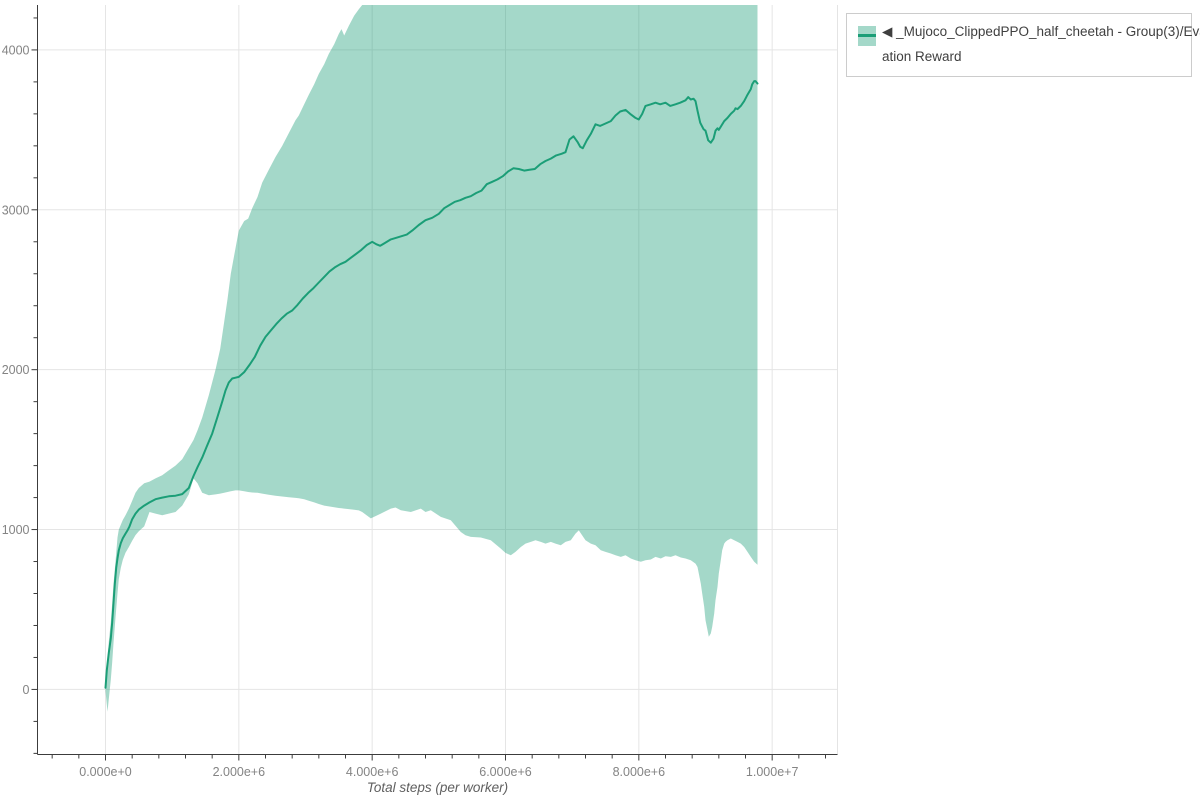  I want to click on y-tick-label: 2000, so click(16, 370).